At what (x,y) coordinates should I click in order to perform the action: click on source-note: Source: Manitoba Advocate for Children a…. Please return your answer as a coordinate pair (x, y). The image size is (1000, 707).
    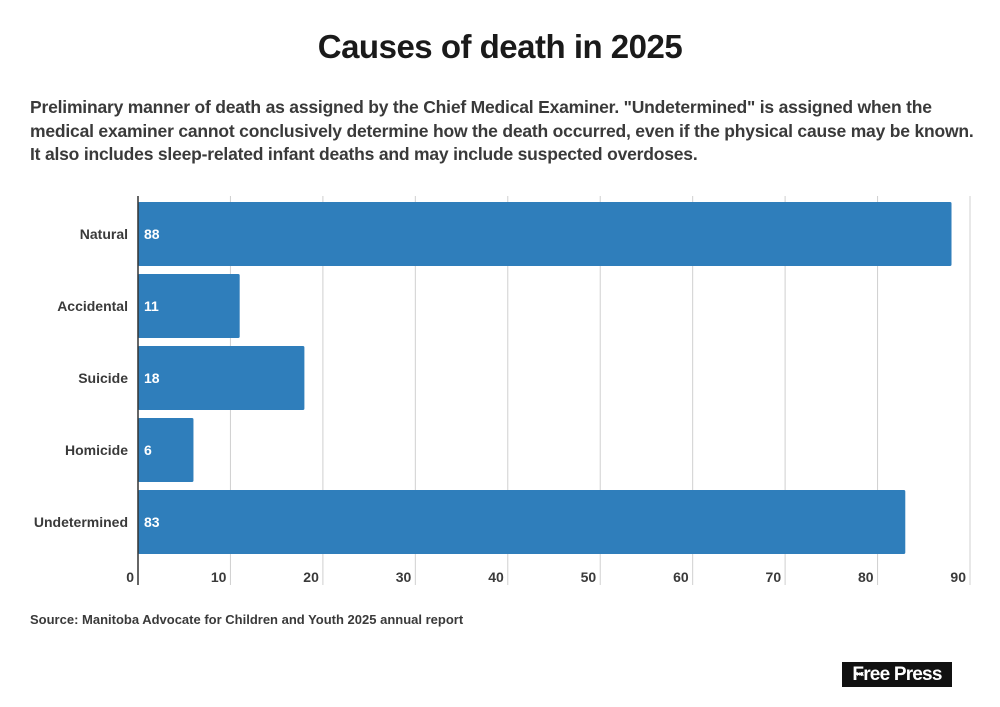
    Looking at the image, I should click on (247, 619).